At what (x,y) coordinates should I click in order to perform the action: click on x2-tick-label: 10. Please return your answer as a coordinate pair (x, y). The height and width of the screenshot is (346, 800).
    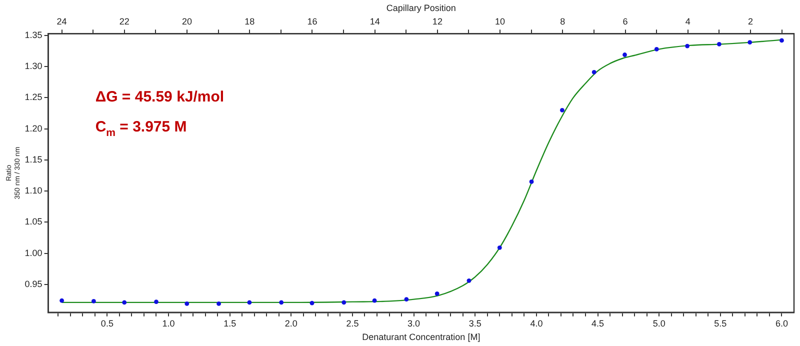
    Looking at the image, I should click on (500, 21).